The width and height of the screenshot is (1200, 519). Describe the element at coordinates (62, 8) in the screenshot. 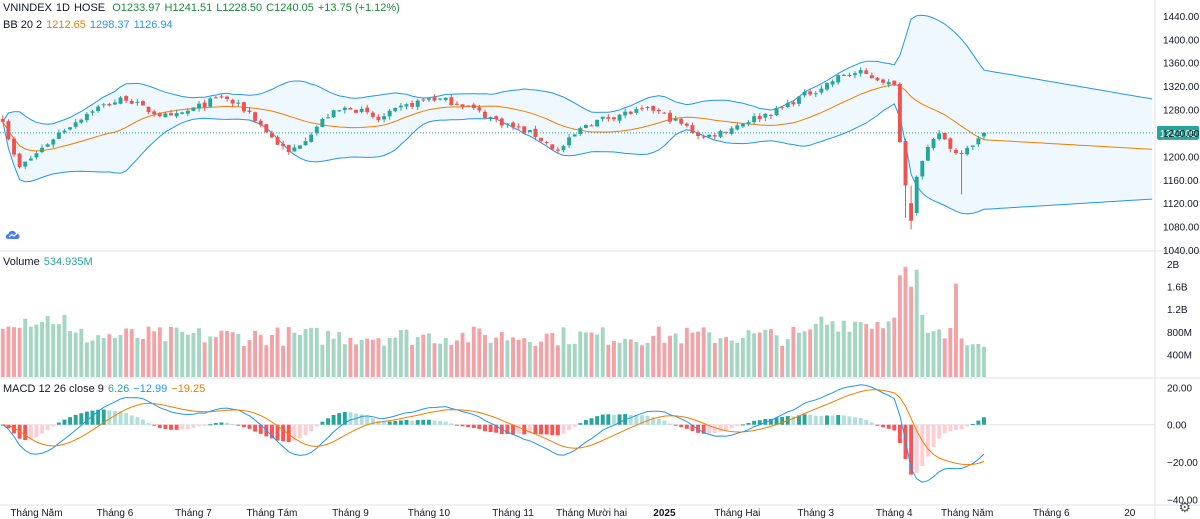

I see `interval: 1D` at that location.